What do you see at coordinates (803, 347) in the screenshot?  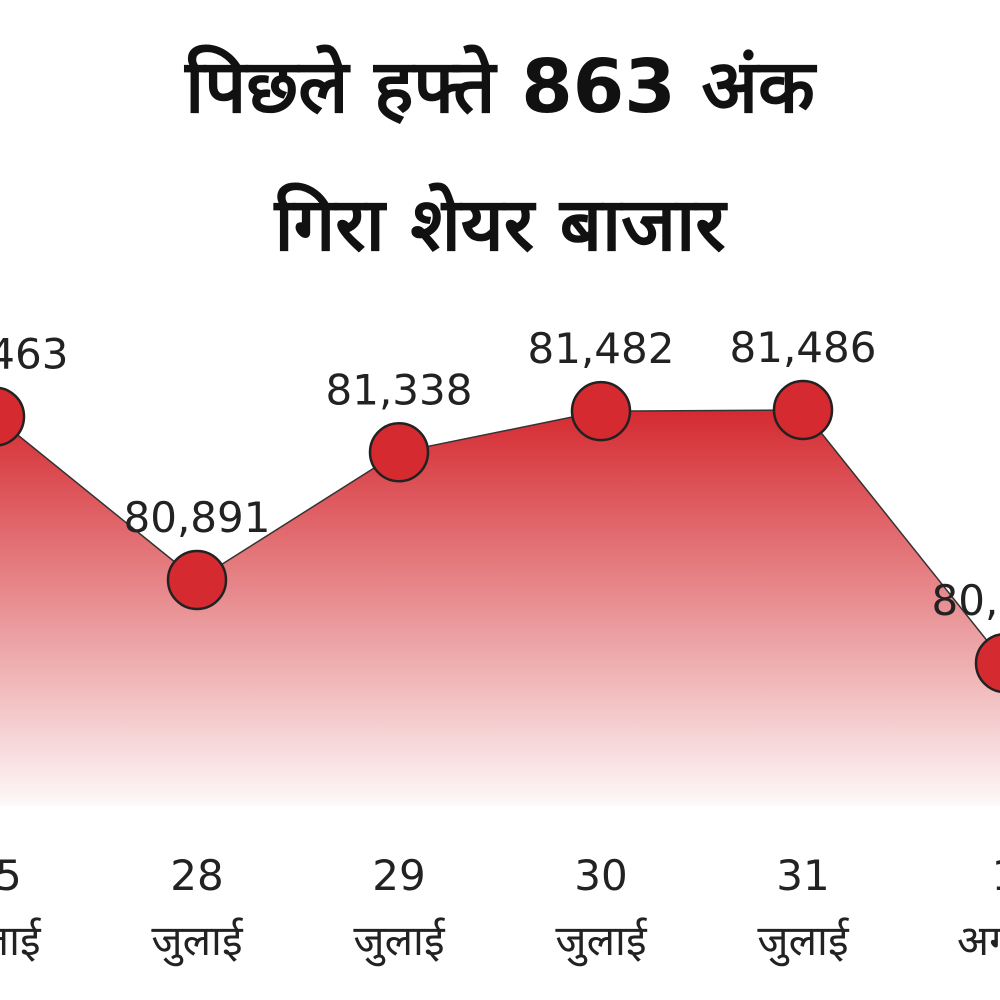 I see `data-label: 81,486` at bounding box center [803, 347].